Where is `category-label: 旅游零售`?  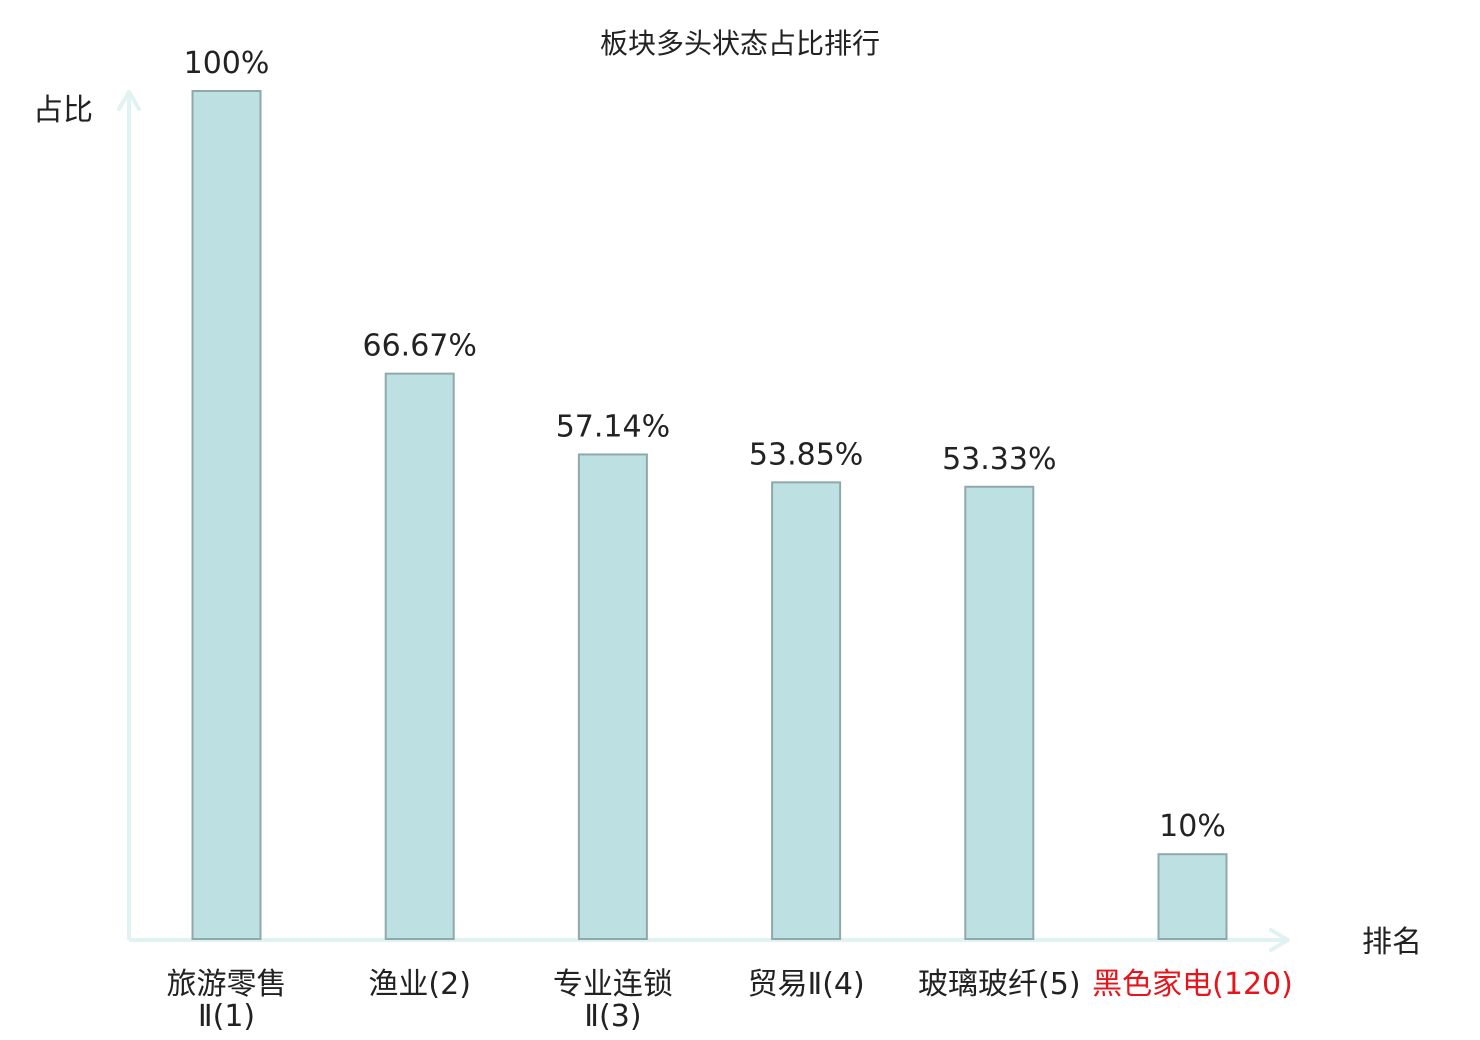
category-label: 旅游零售 is located at coordinates (227, 984).